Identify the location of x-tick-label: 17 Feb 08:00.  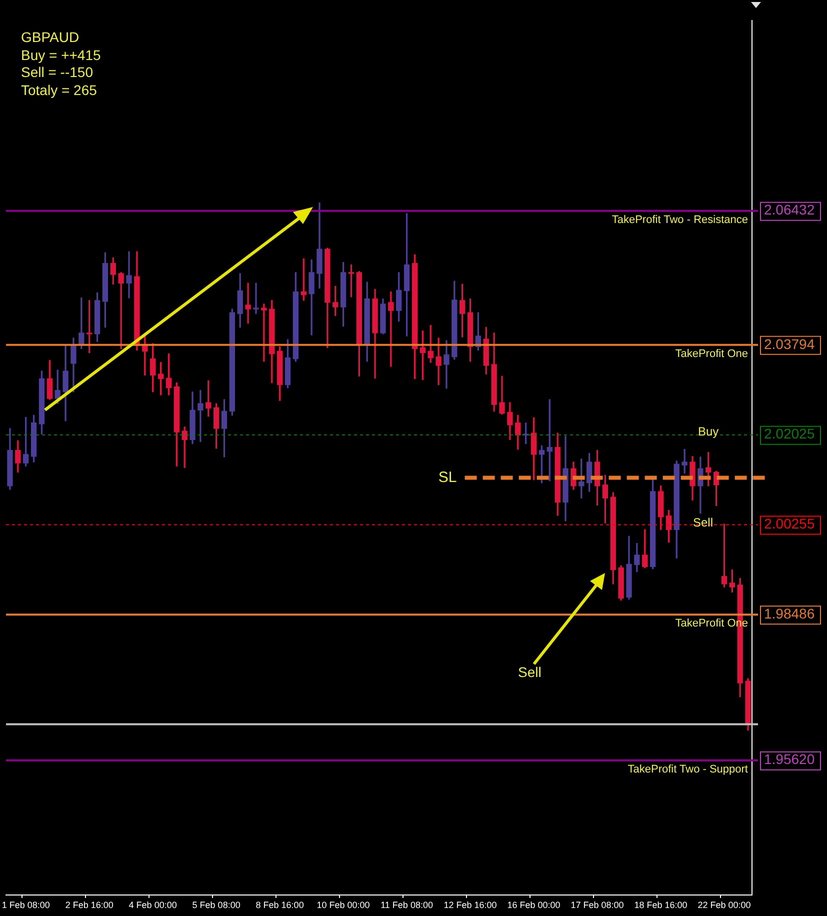
(597, 905).